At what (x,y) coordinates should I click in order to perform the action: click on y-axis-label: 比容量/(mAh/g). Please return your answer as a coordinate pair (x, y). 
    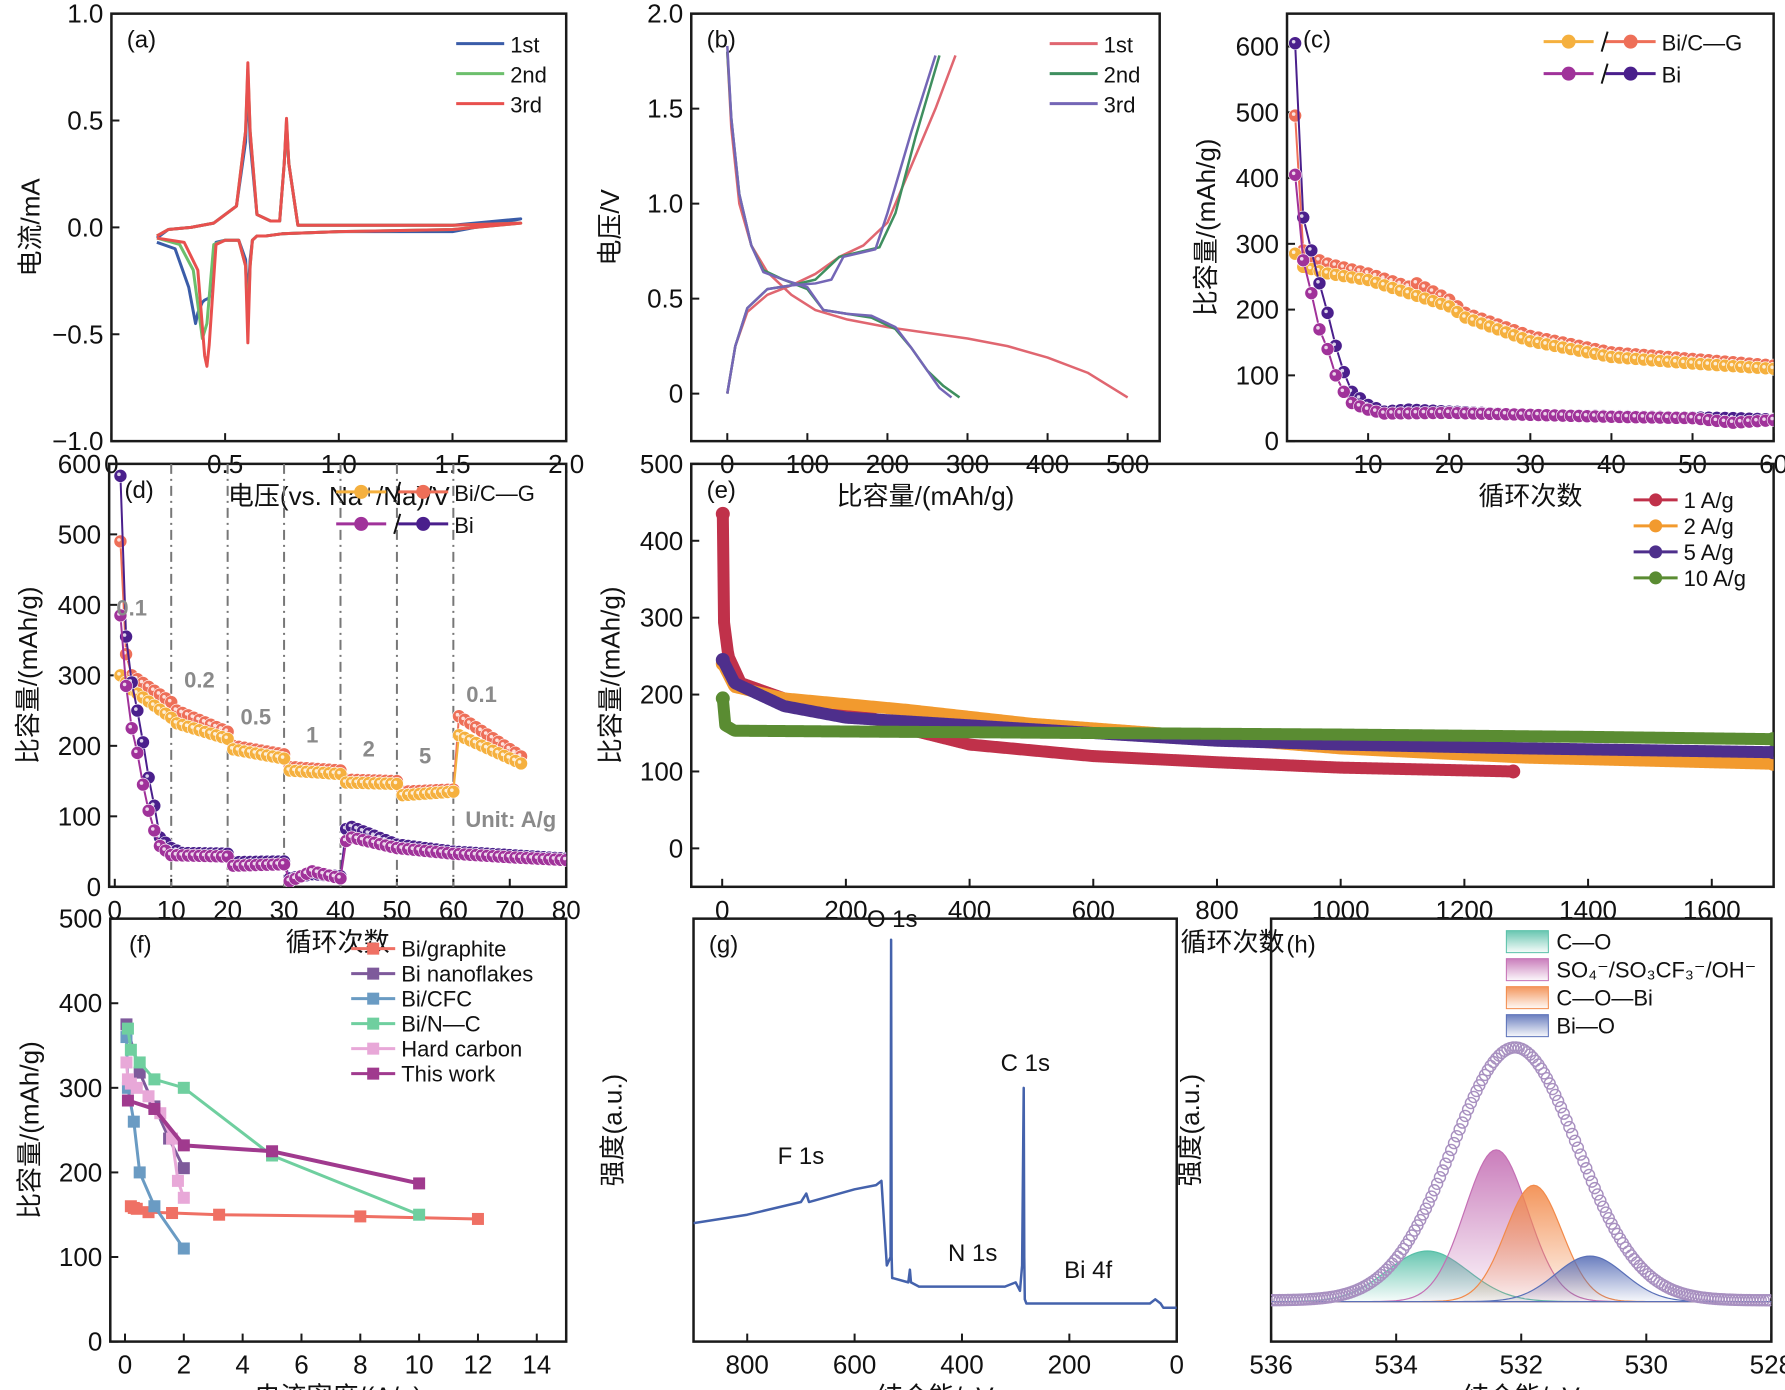
    Looking at the image, I should click on (610, 676).